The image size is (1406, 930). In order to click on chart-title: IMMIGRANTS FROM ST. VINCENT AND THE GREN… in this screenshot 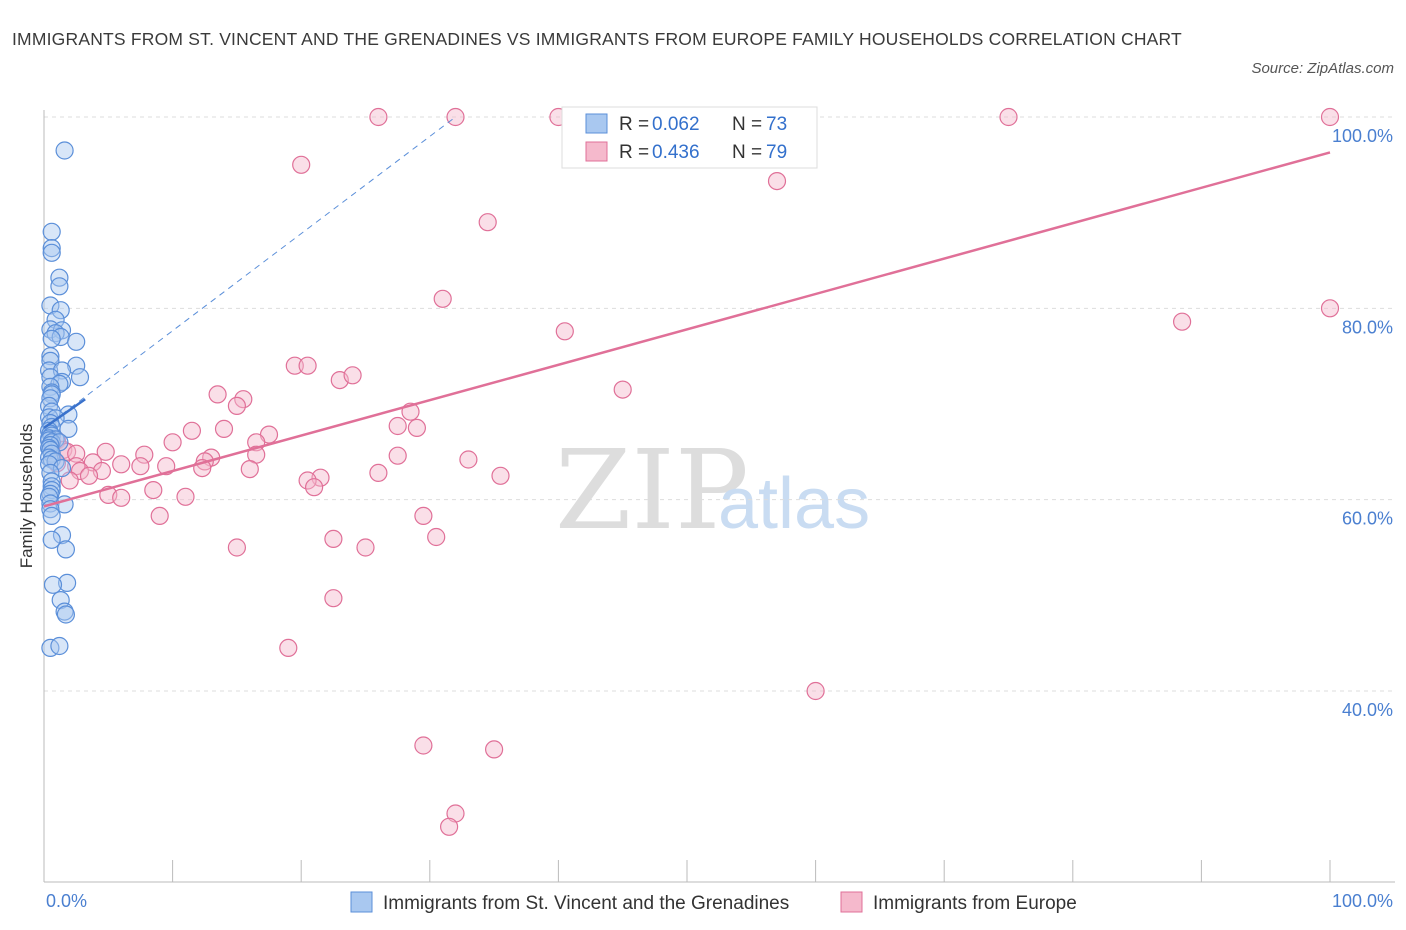, I will do `click(597, 39)`.